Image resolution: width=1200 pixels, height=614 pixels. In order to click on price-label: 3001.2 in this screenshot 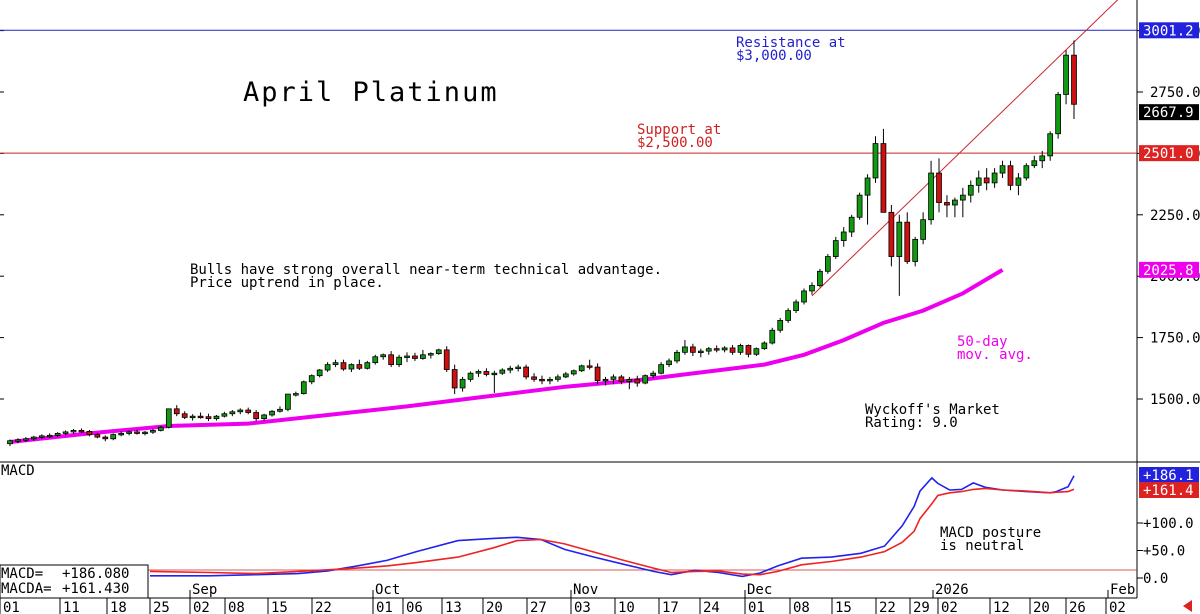, I will do `click(1169, 30)`.